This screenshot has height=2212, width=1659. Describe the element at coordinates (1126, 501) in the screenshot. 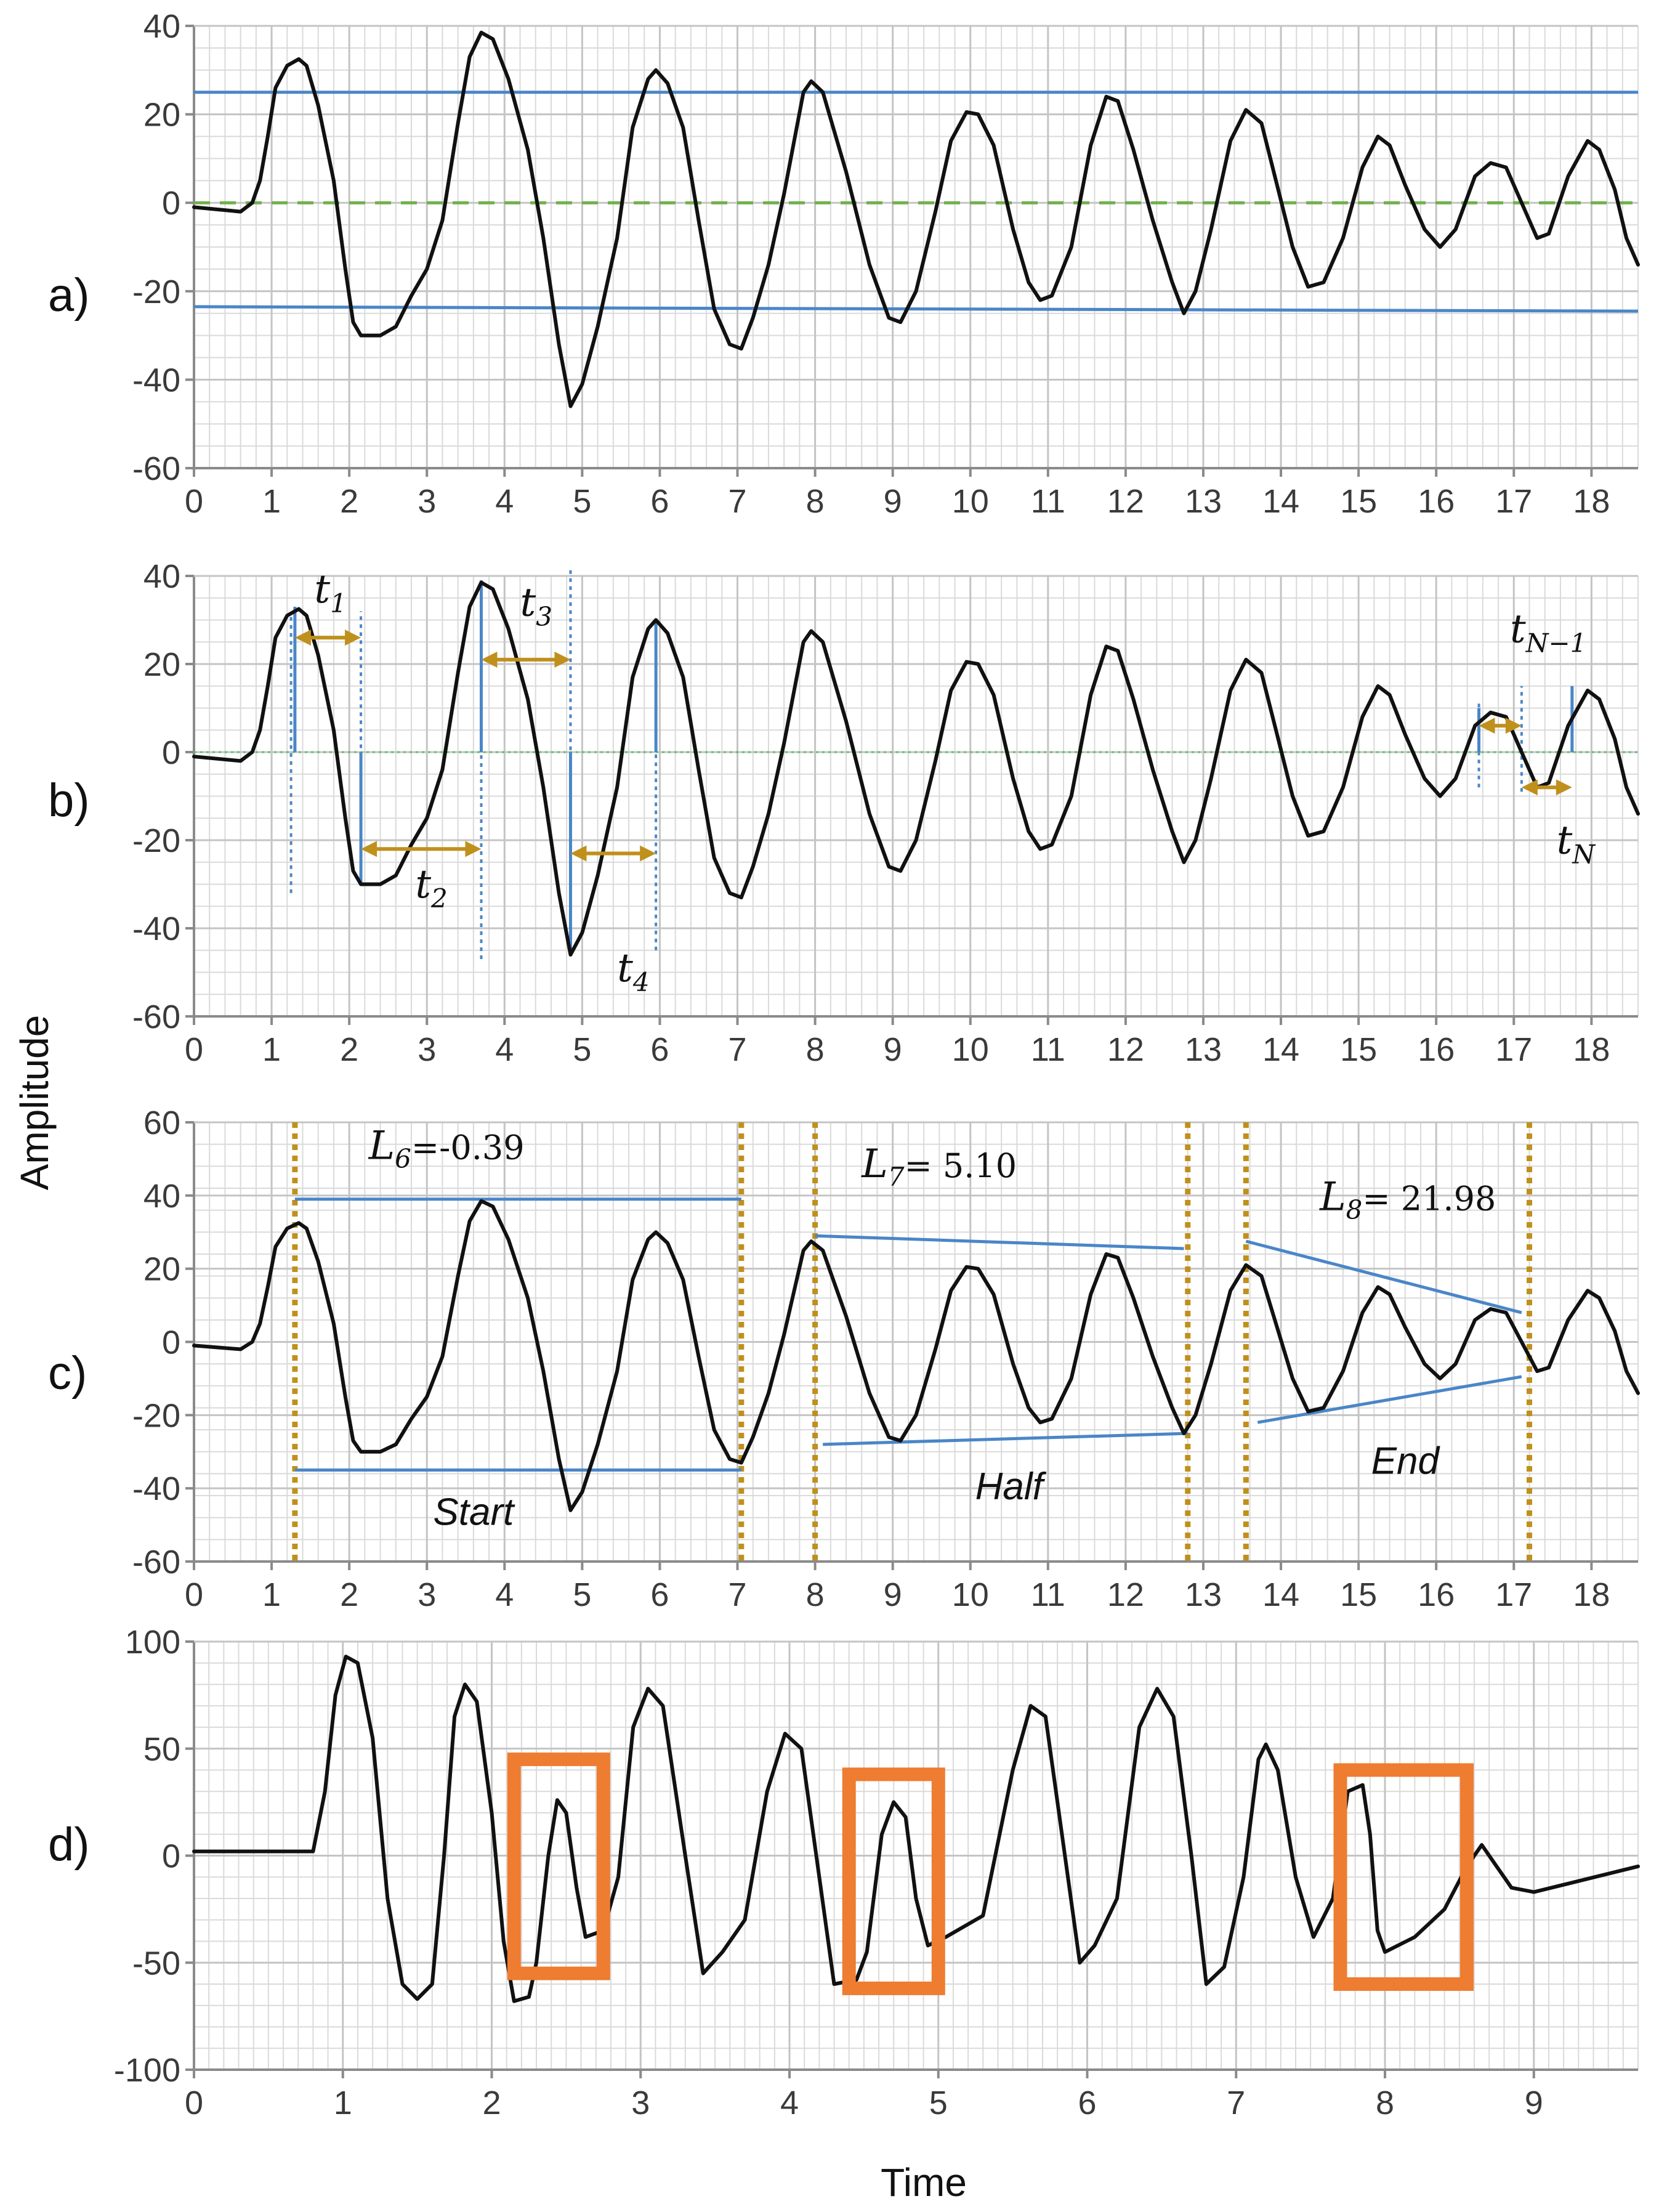

I see `x-tick-label: 12` at that location.